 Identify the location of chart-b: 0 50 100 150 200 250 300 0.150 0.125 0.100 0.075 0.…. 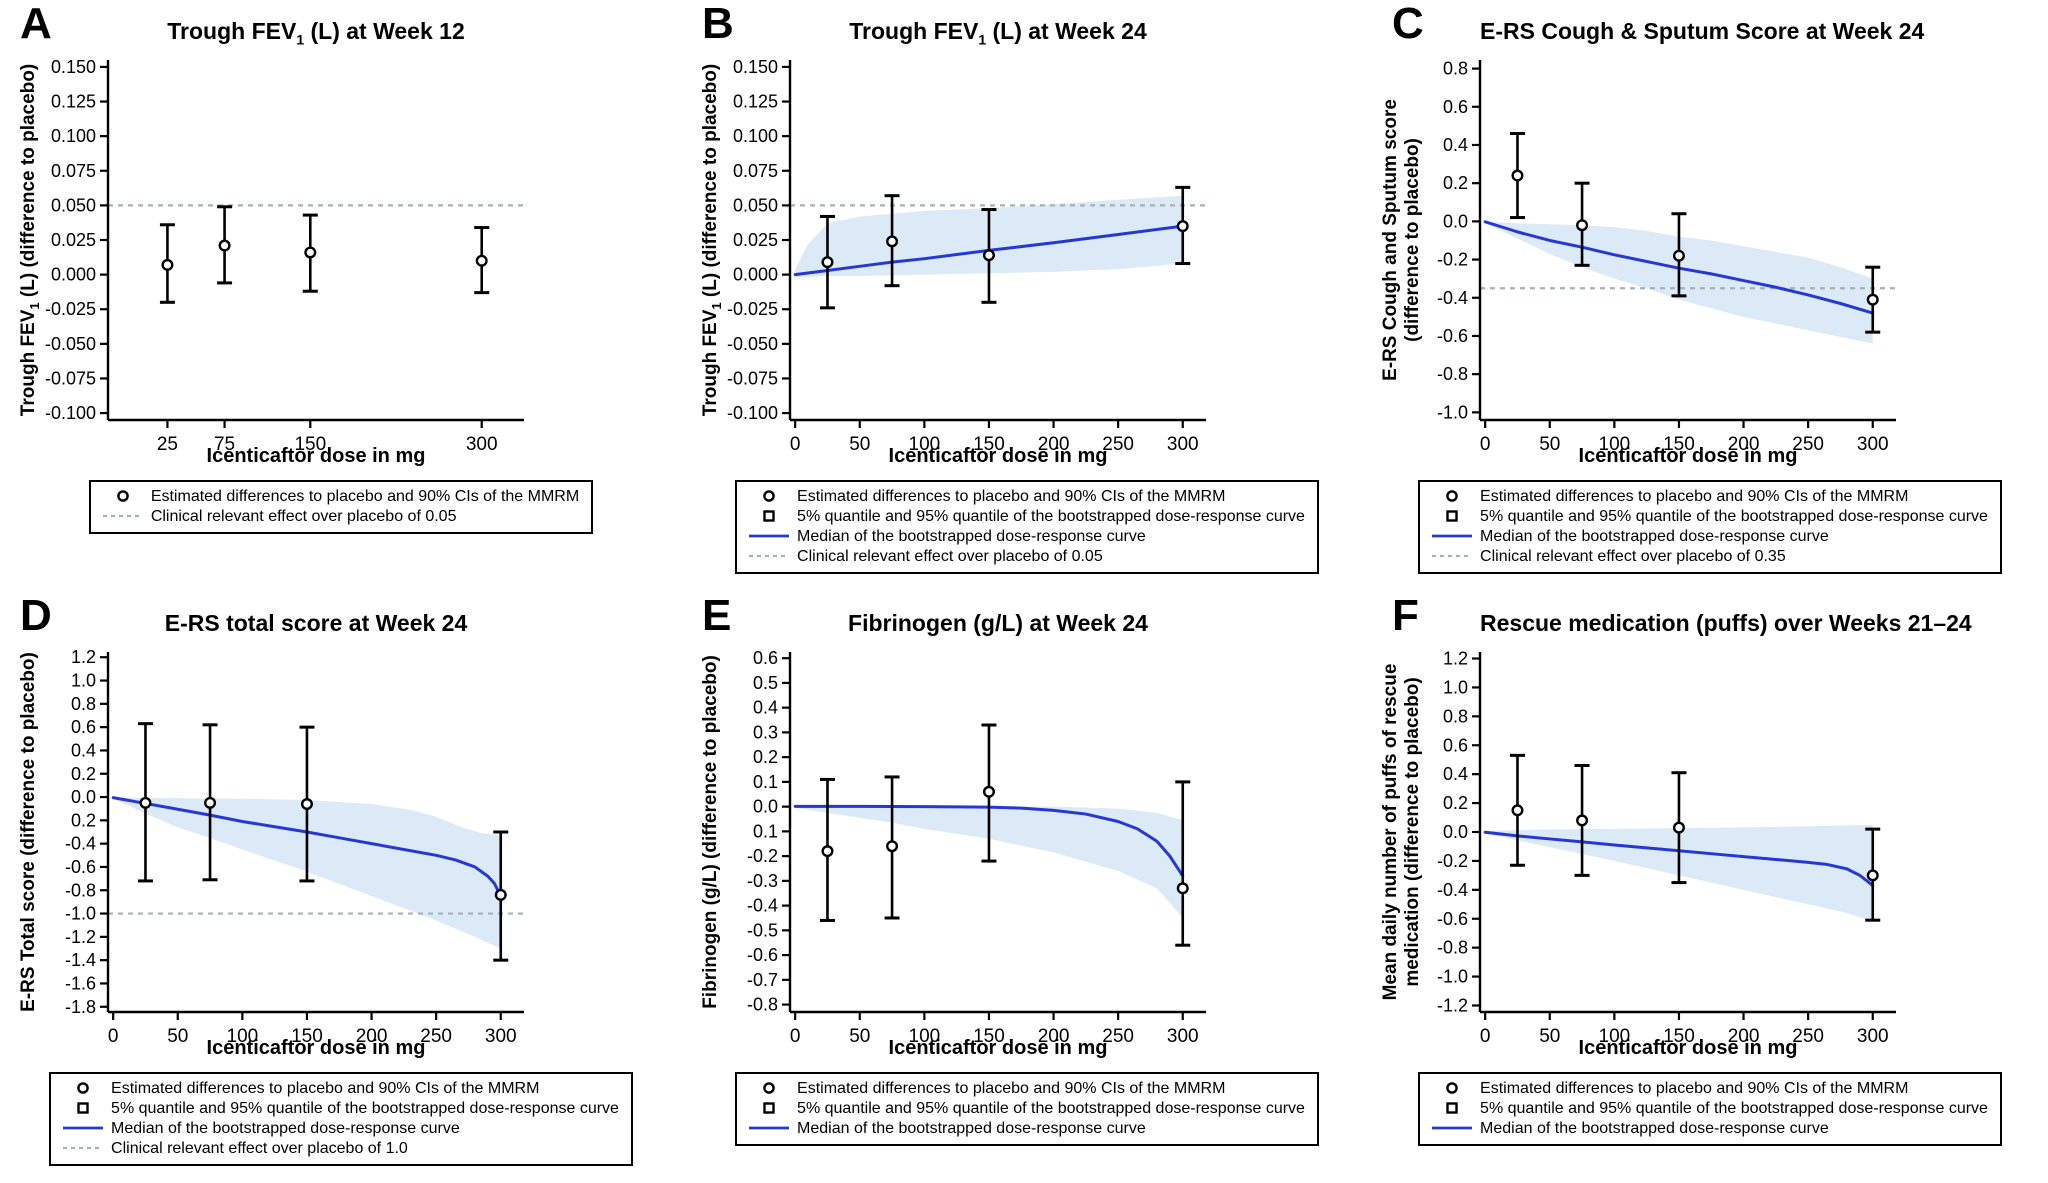
(953, 262).